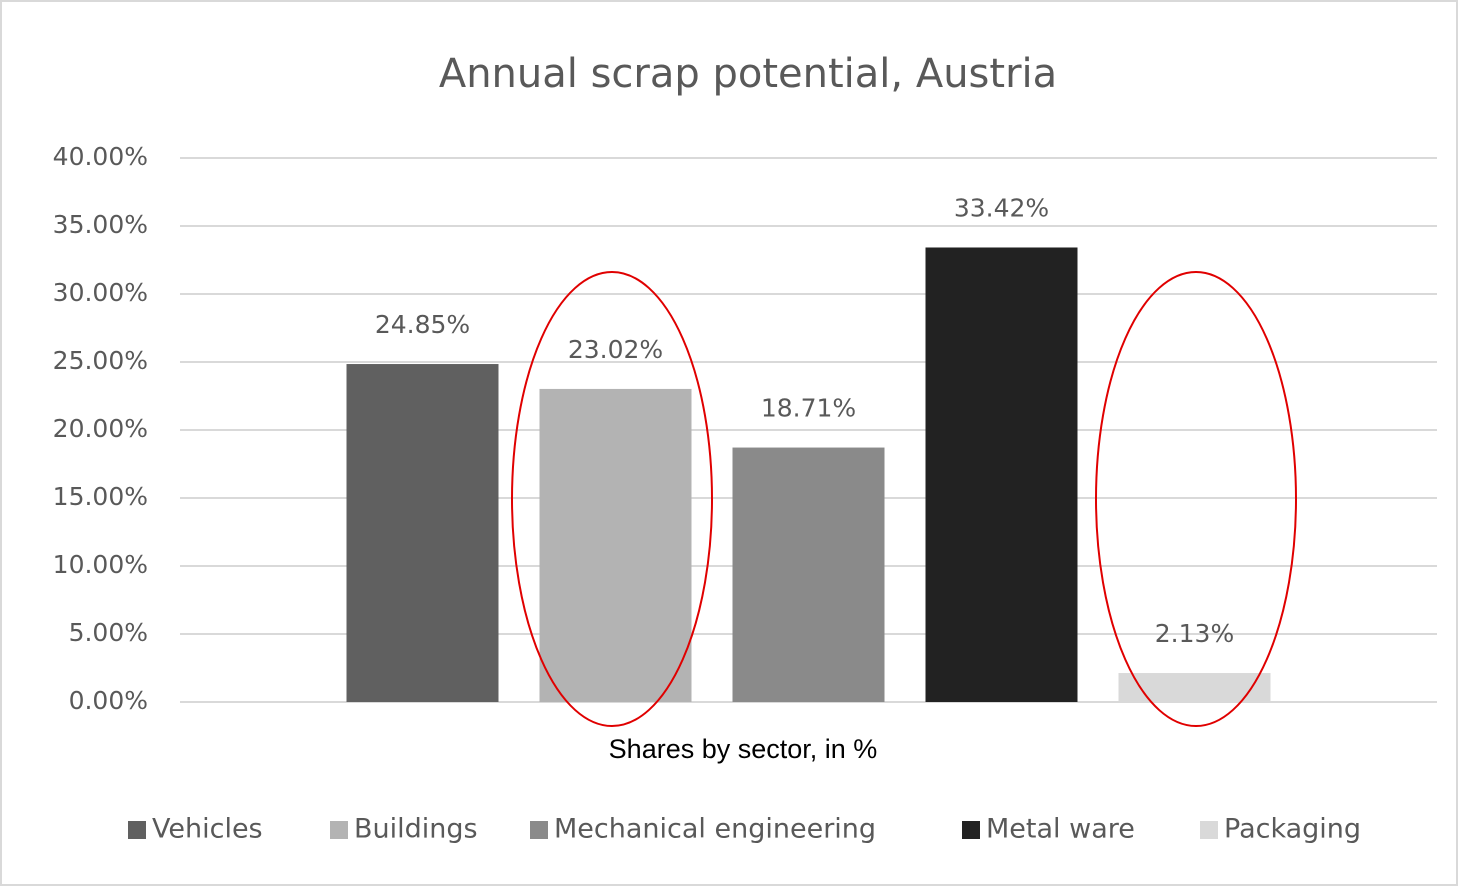  Describe the element at coordinates (100, 224) in the screenshot. I see `y-tick-label: 35.00%` at that location.